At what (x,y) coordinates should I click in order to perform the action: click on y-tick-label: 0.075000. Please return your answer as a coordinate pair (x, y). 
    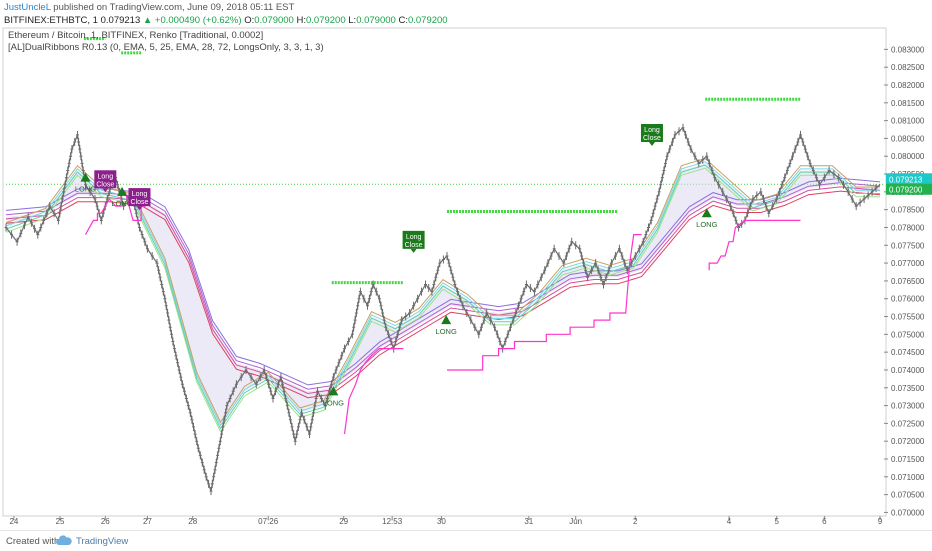
    Looking at the image, I should click on (908, 334).